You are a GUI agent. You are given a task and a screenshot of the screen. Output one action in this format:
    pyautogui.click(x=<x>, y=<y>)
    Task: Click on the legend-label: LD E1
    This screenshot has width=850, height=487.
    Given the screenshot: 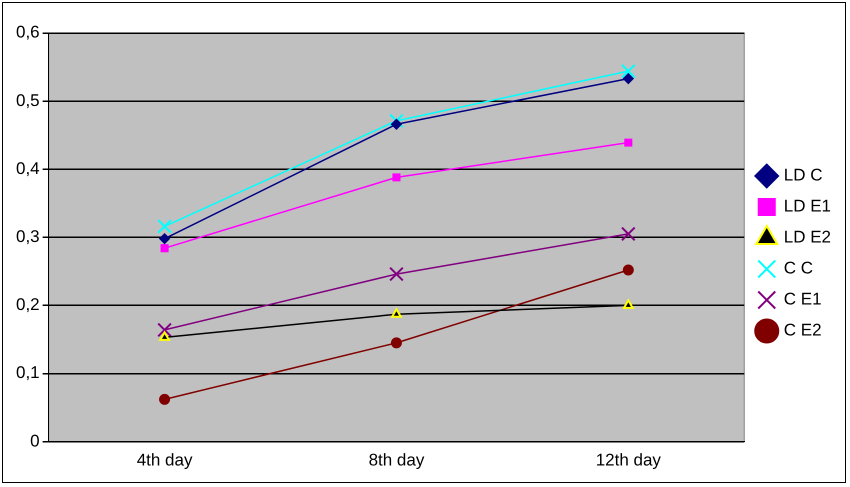 What is the action you would take?
    pyautogui.click(x=807, y=206)
    